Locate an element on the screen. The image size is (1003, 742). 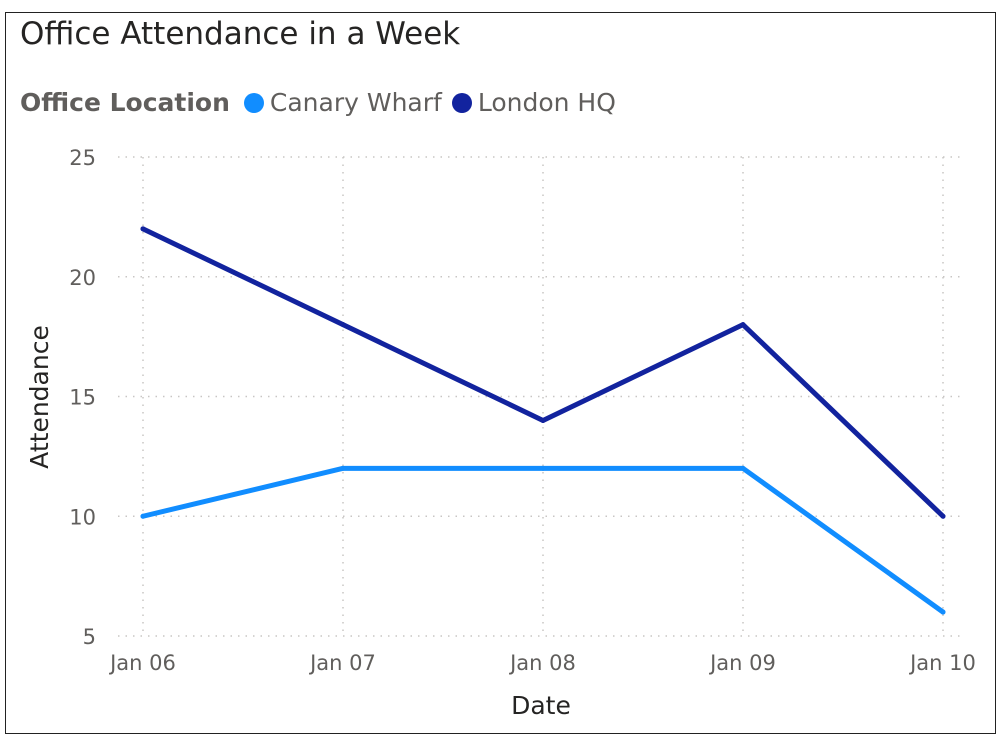
legend-item-canary-wharf: Canary Wharf is located at coordinates (342, 102).